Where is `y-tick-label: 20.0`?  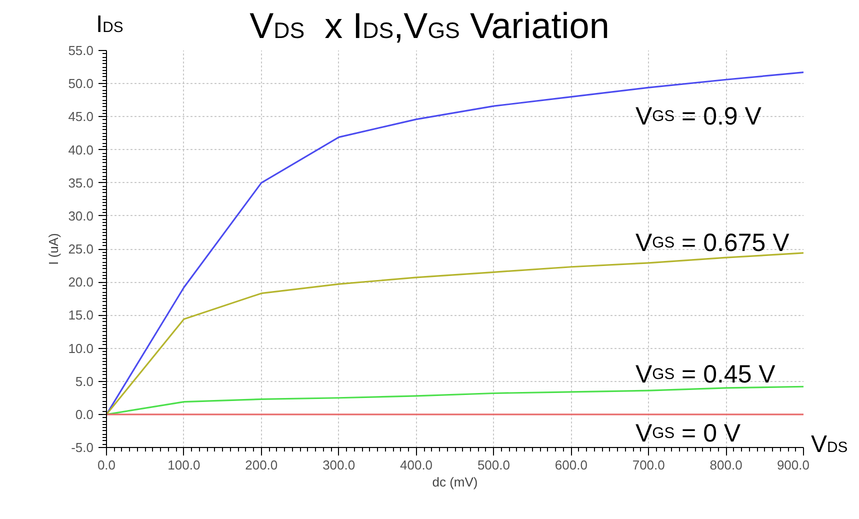
y-tick-label: 20.0 is located at coordinates (81, 282).